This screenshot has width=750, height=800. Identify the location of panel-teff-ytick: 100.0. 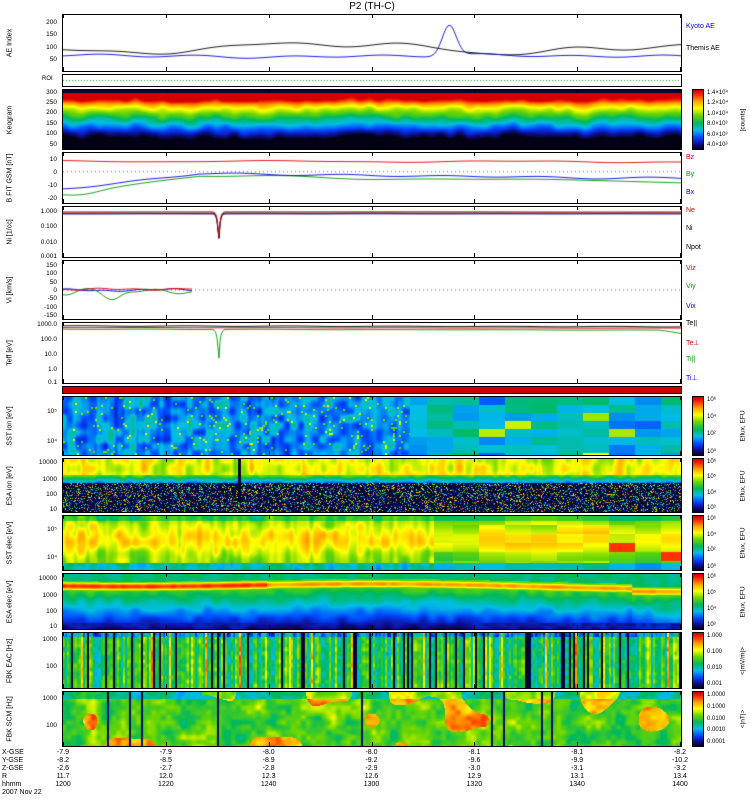
(48, 339).